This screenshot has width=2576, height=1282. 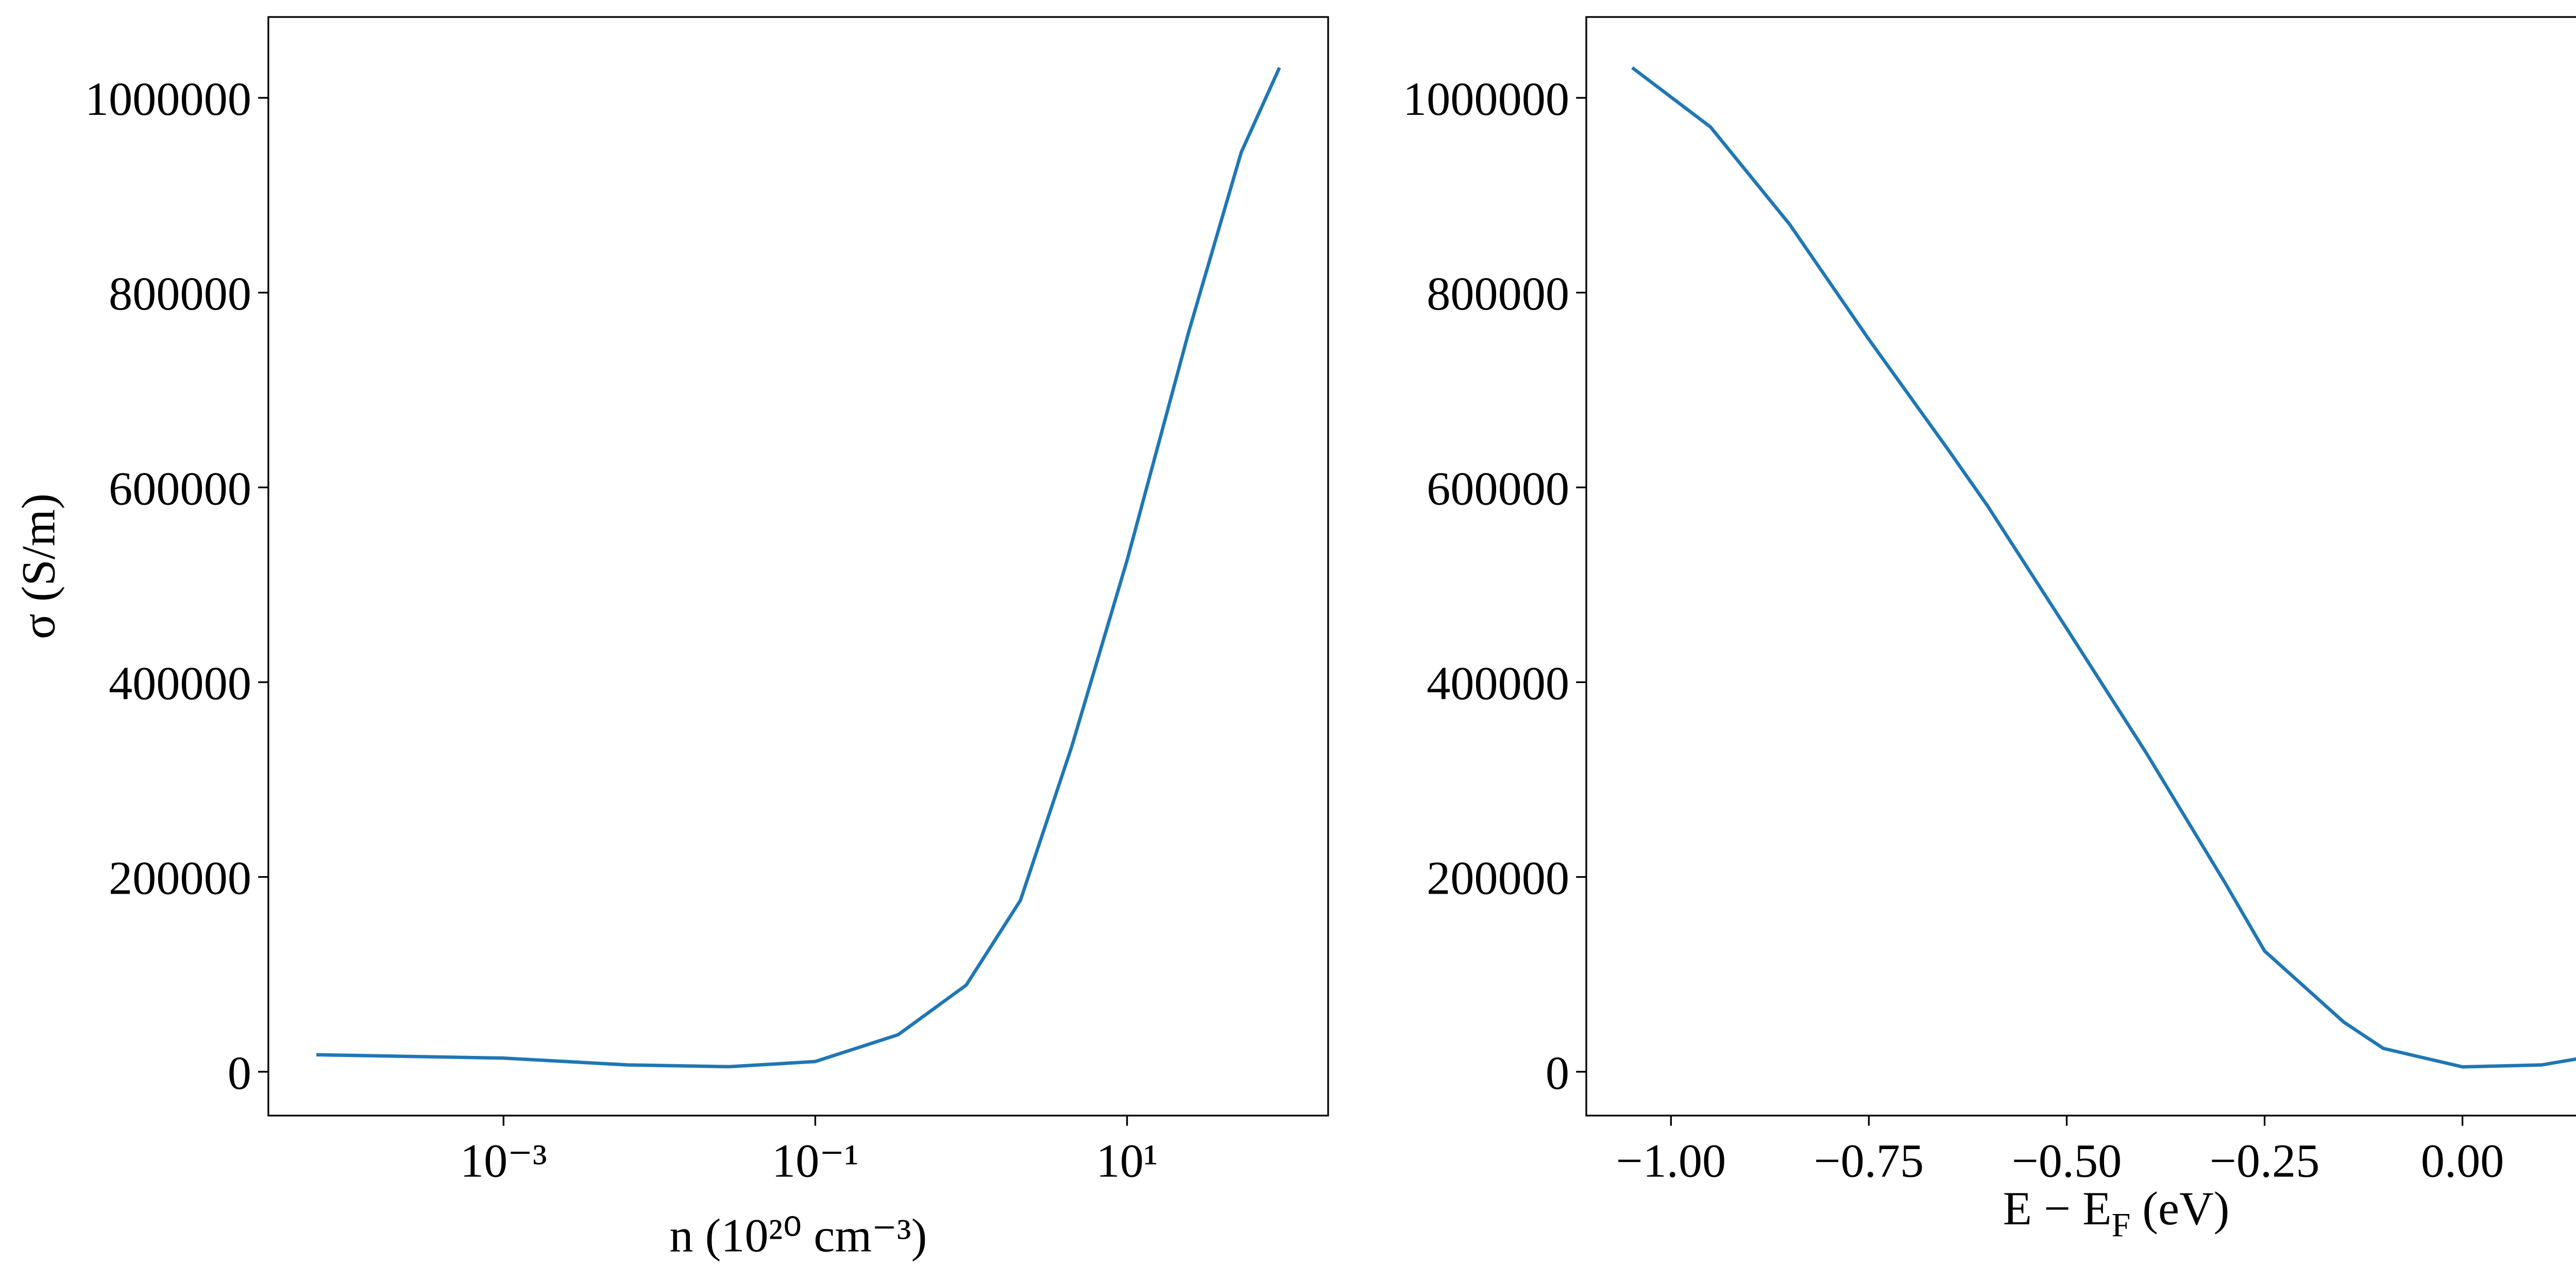 What do you see at coordinates (1671, 1161) in the screenshot?
I see `x-tick-label: −1.00` at bounding box center [1671, 1161].